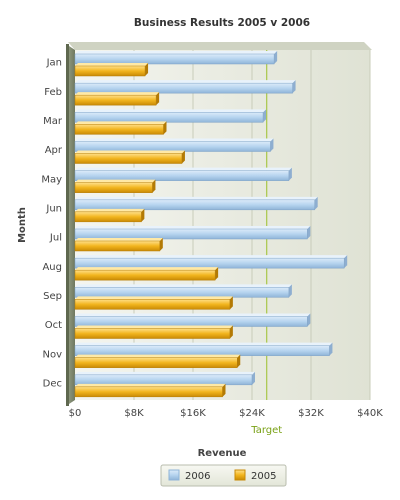  I want to click on bar-2005-Sep, so click(152, 304).